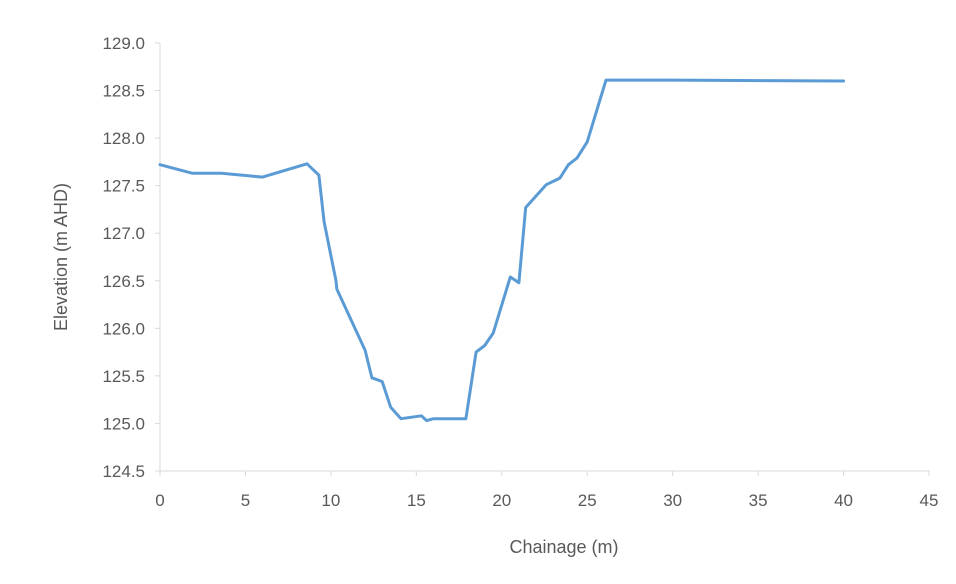 The width and height of the screenshot is (956, 584). Describe the element at coordinates (159, 500) in the screenshot. I see `x-tick-label: 0` at that location.